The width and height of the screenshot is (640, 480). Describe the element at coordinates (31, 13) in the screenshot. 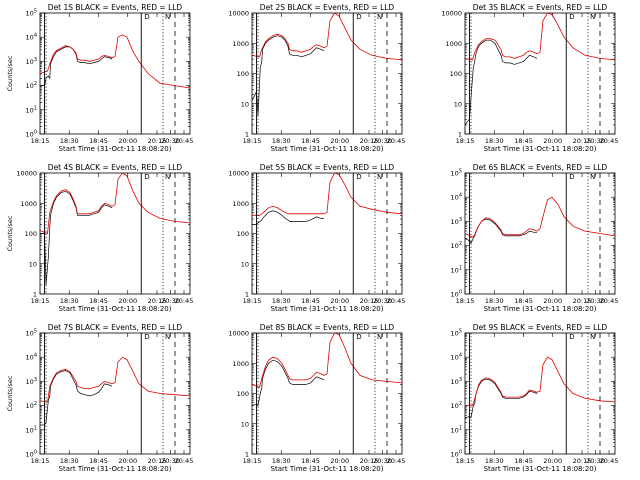

I see `y-tick-label: 10⁵` at that location.